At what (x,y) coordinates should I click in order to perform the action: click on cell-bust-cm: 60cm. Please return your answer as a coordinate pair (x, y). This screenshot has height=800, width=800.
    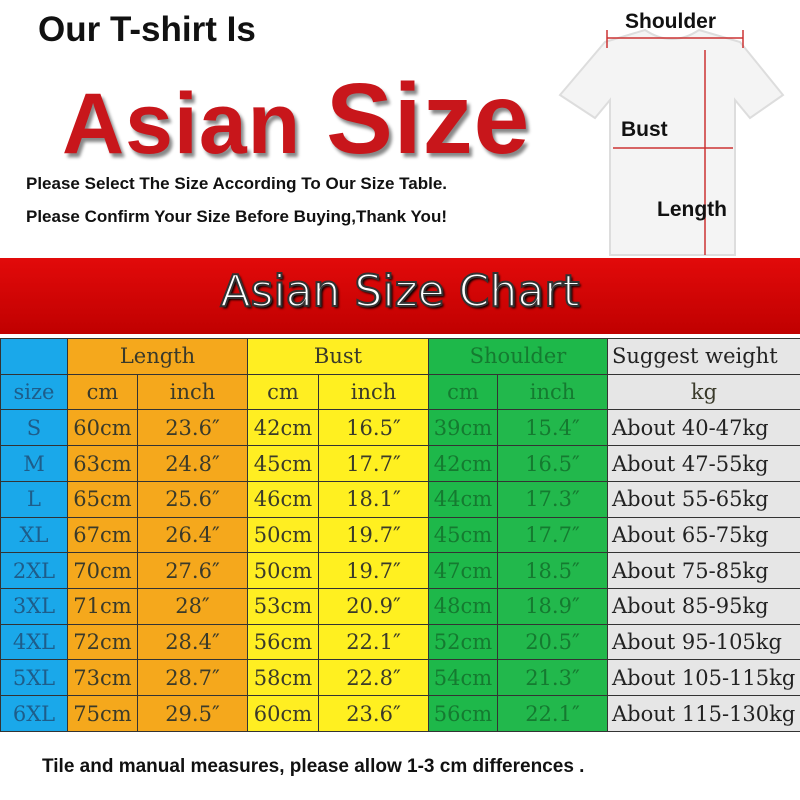
    Looking at the image, I should click on (283, 713).